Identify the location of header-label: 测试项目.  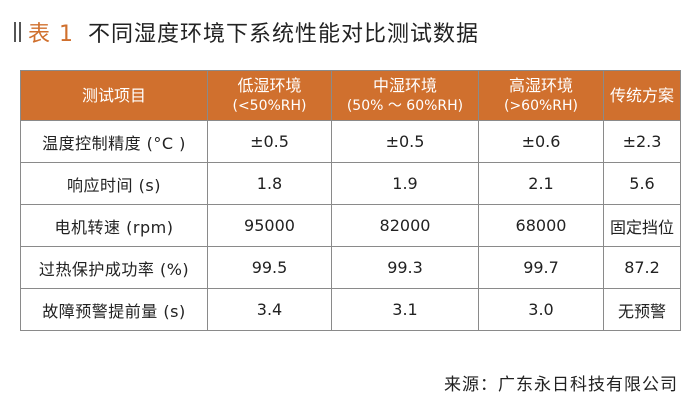
(113, 95).